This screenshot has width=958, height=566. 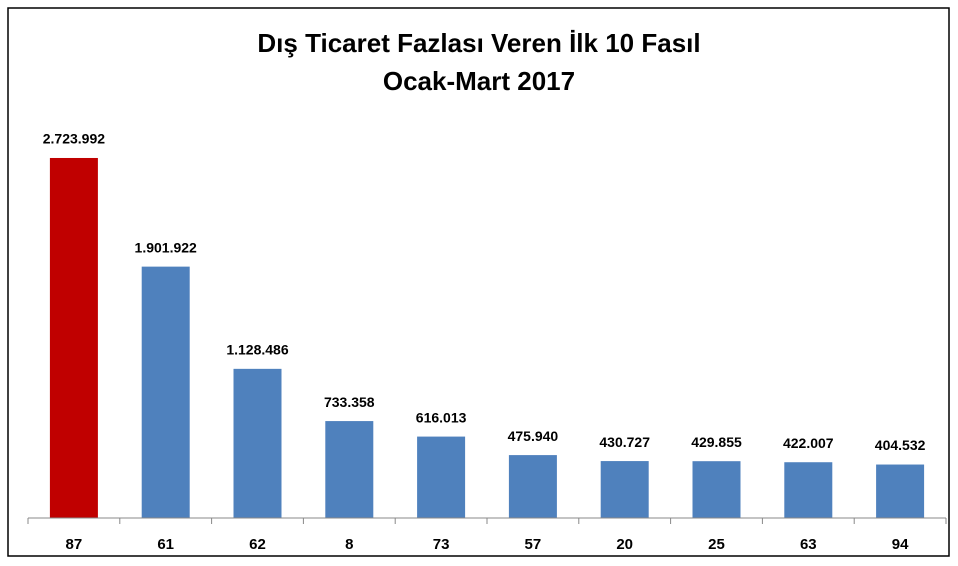 What do you see at coordinates (74, 139) in the screenshot?
I see `value-label: 2.723.992` at bounding box center [74, 139].